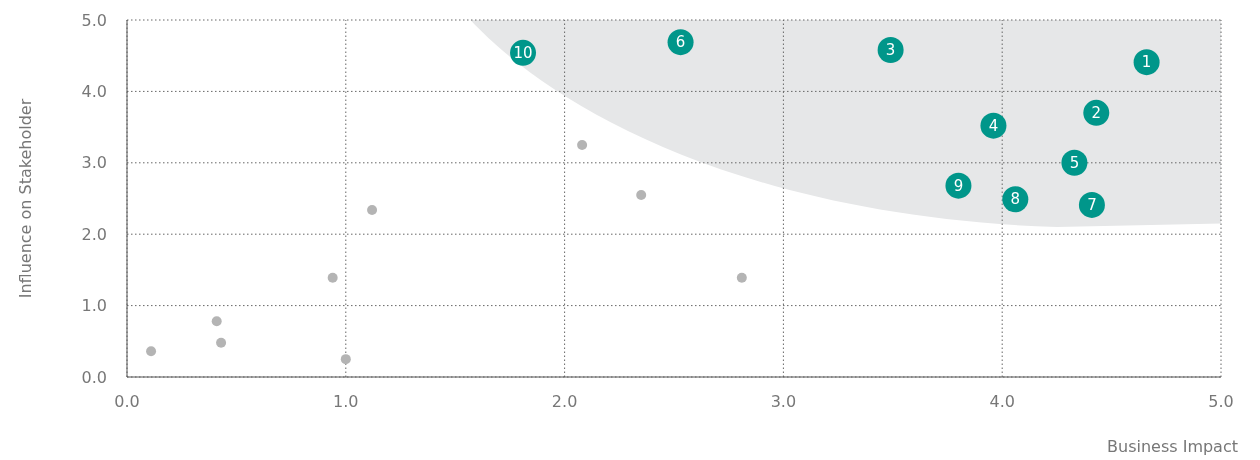  What do you see at coordinates (94, 306) in the screenshot?
I see `y-tick-label: 1.0` at bounding box center [94, 306].